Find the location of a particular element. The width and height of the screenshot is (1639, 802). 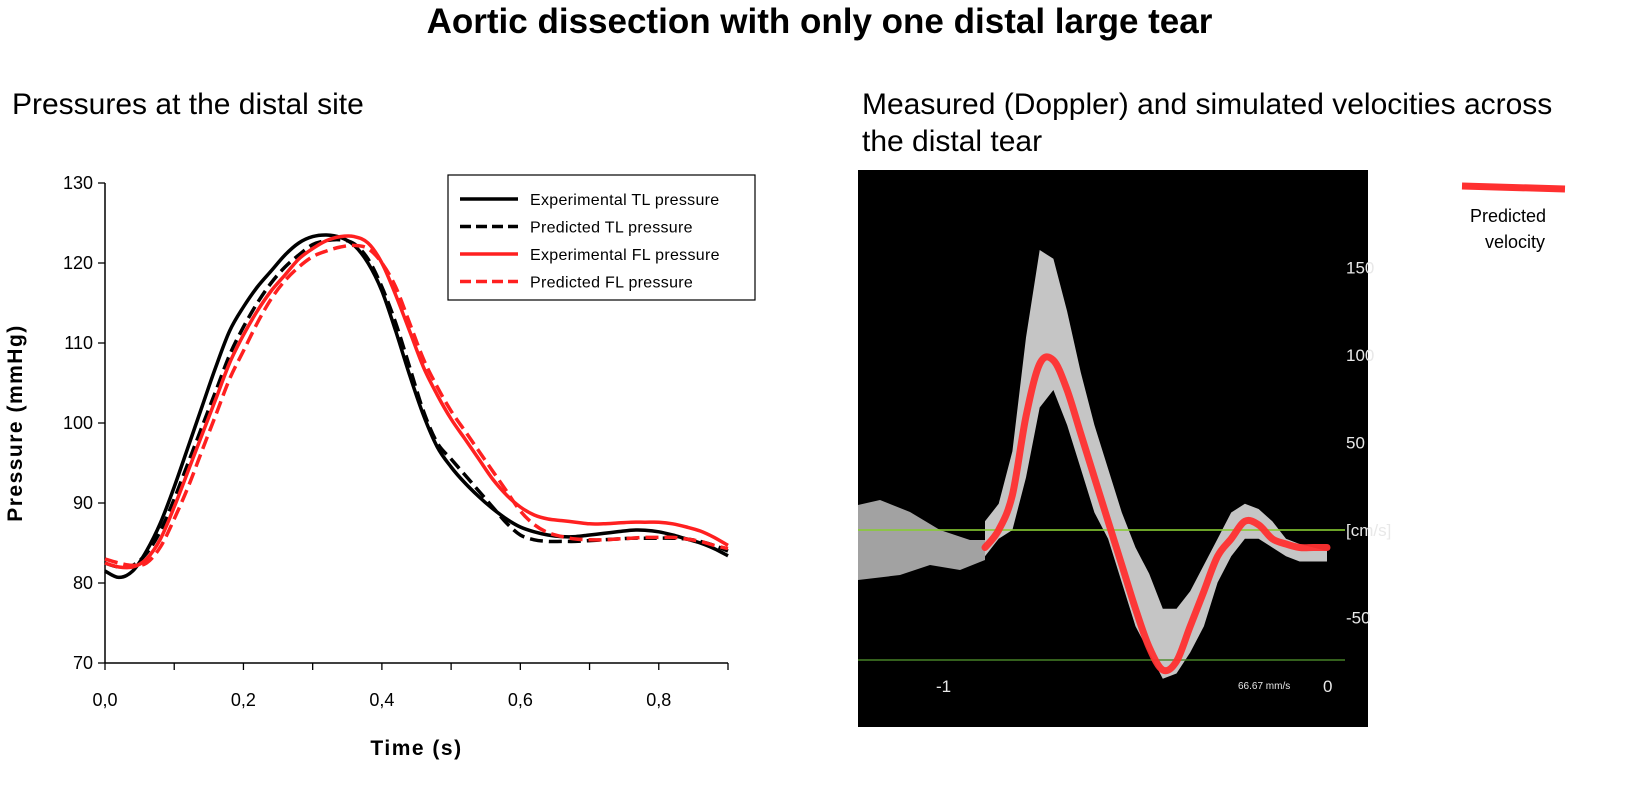

doppler-y-tick-label: -50 is located at coordinates (1358, 618).